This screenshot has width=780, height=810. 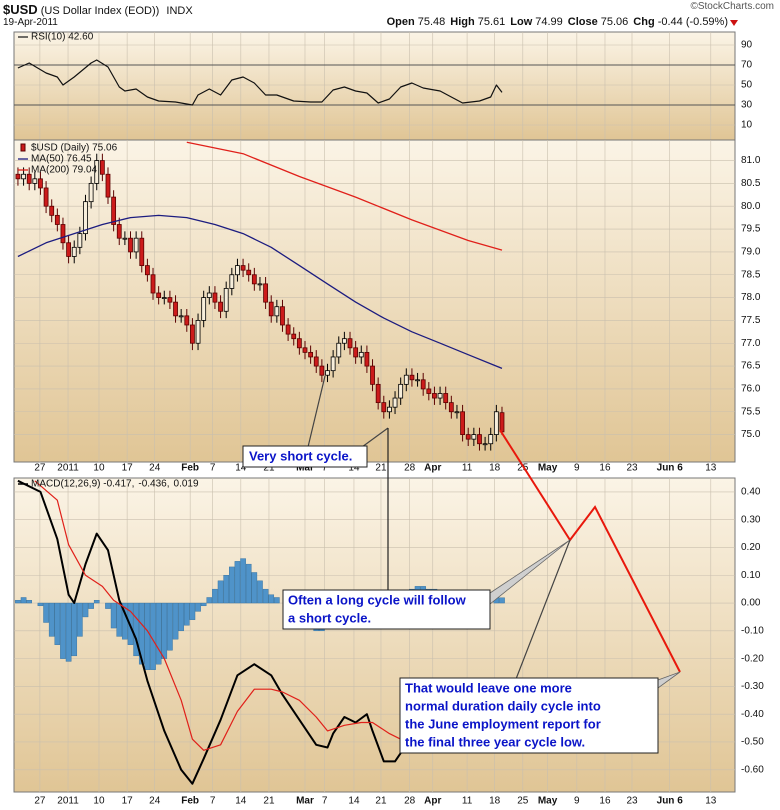 What do you see at coordinates (410, 468) in the screenshot?
I see `x-tick-label: 28` at bounding box center [410, 468].